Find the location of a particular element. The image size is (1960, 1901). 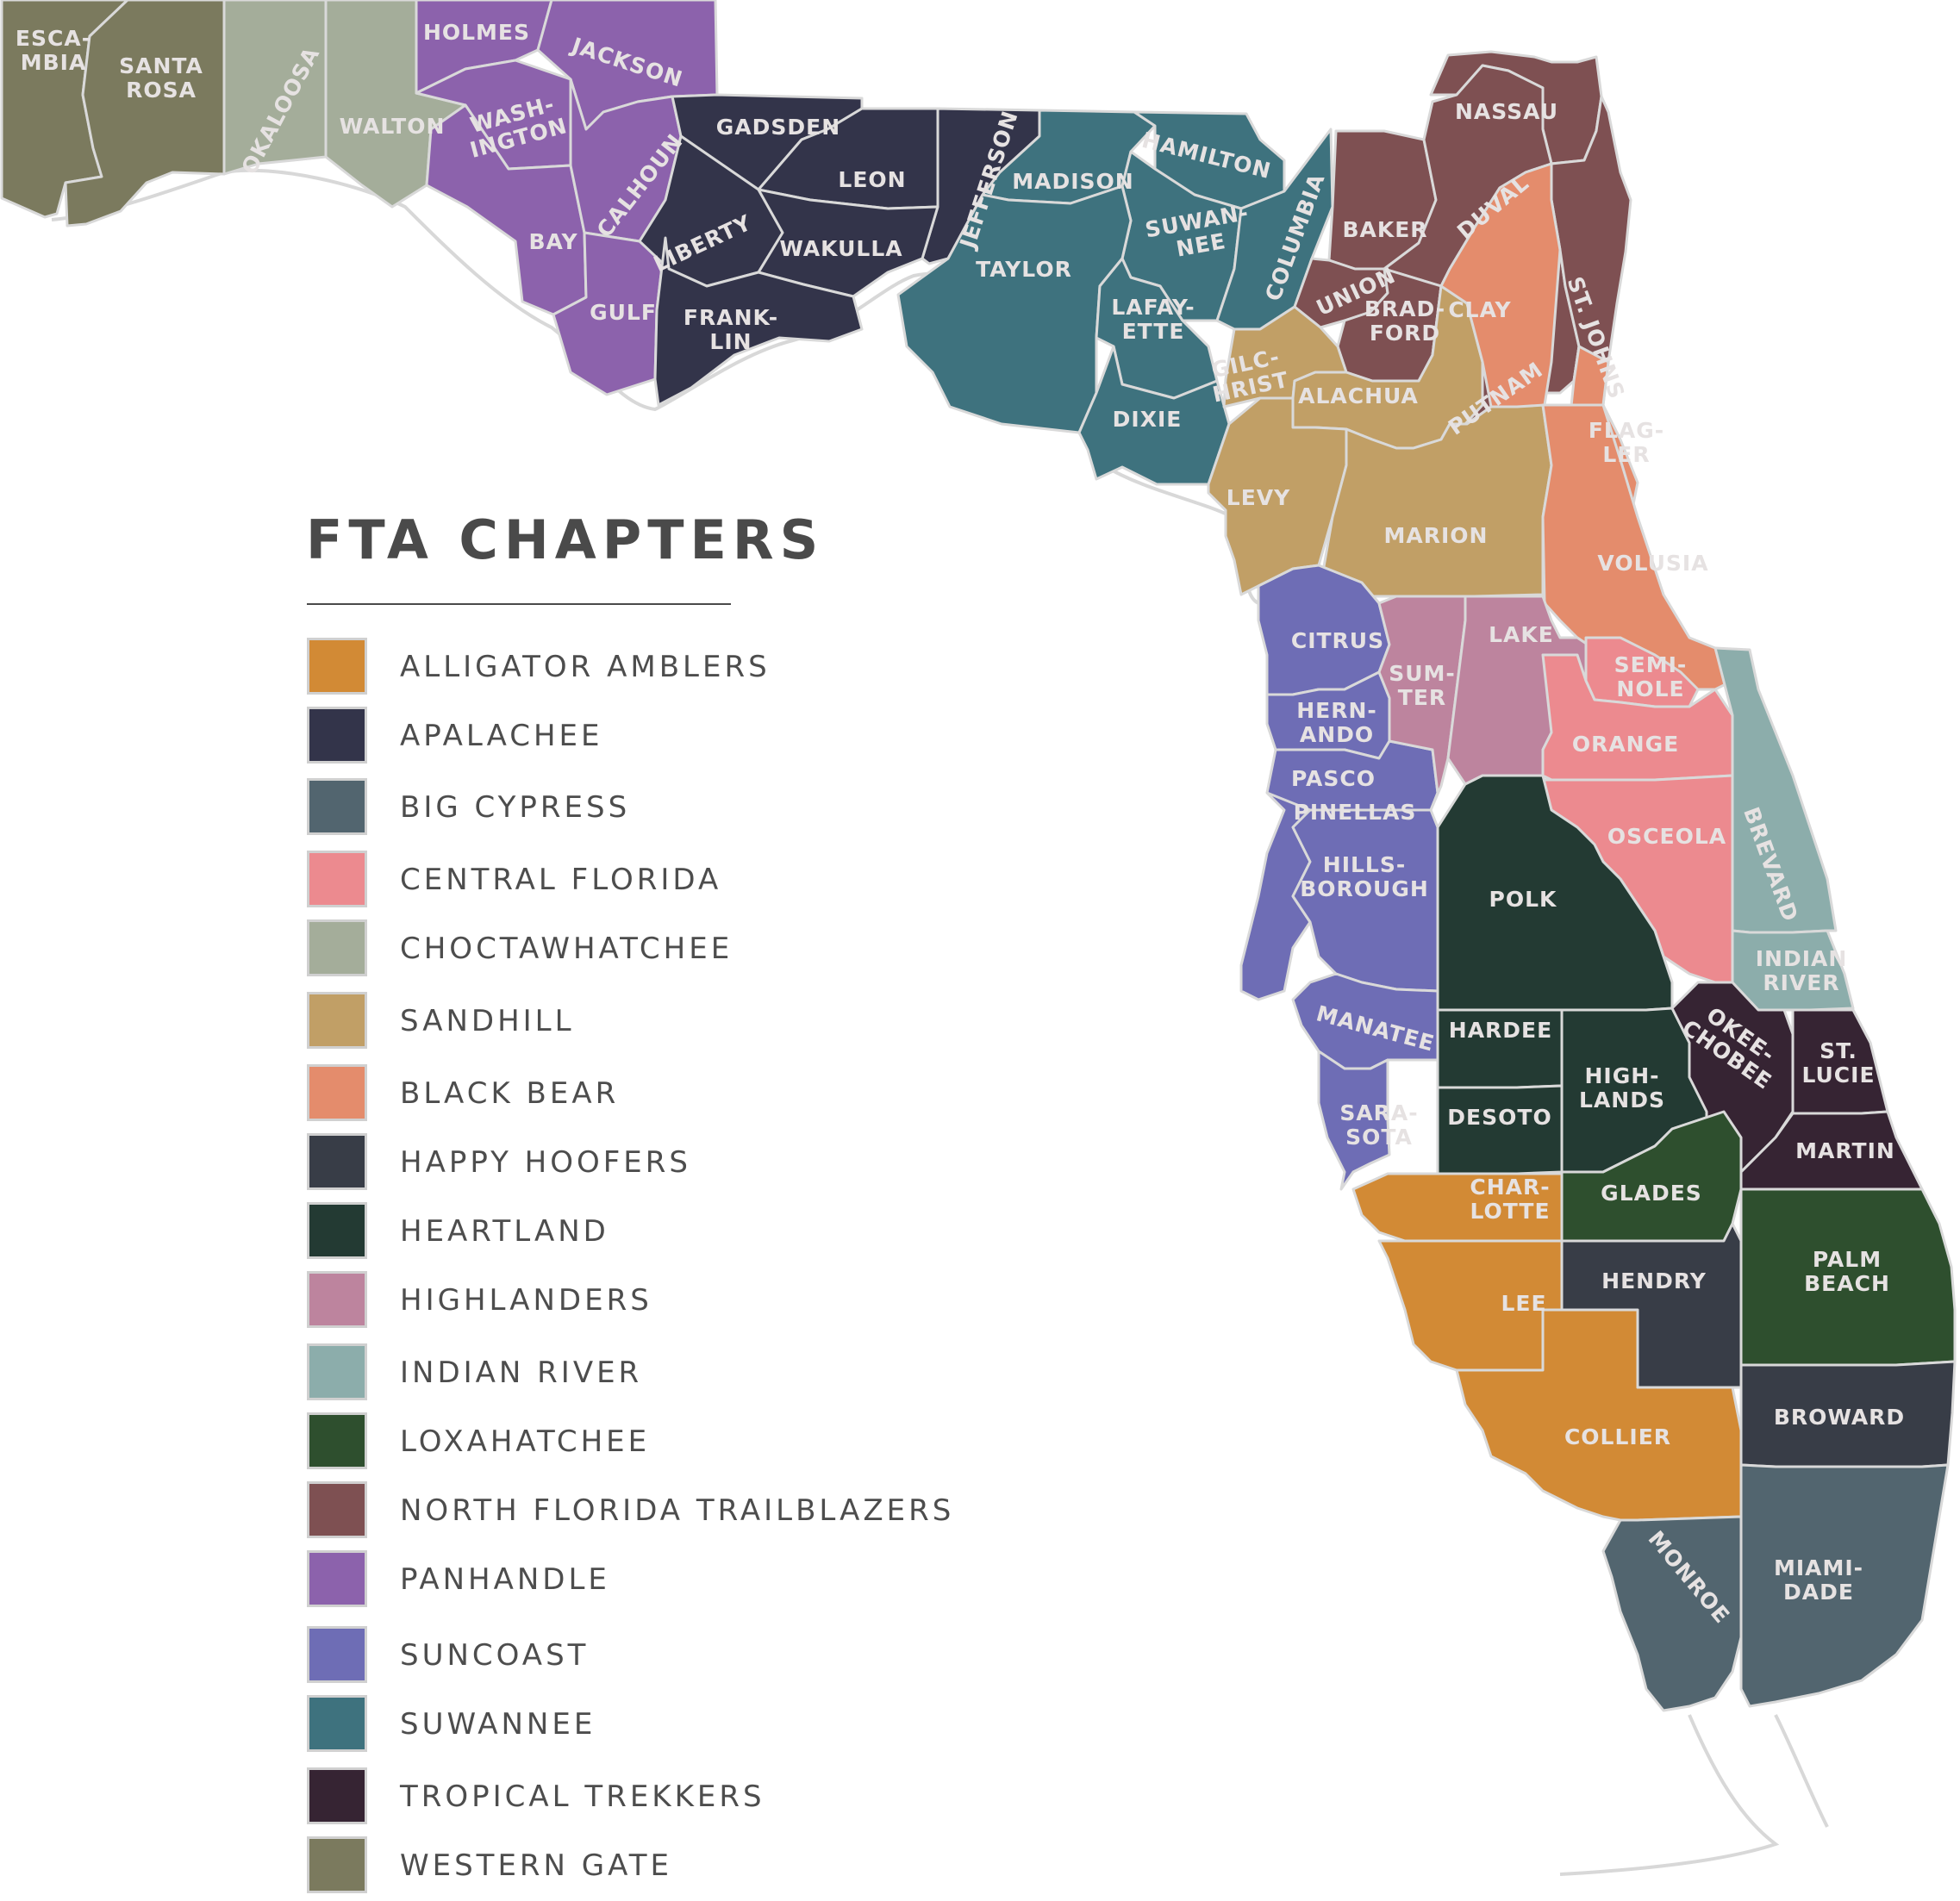

legend-label: APALACHEE is located at coordinates (502, 736).